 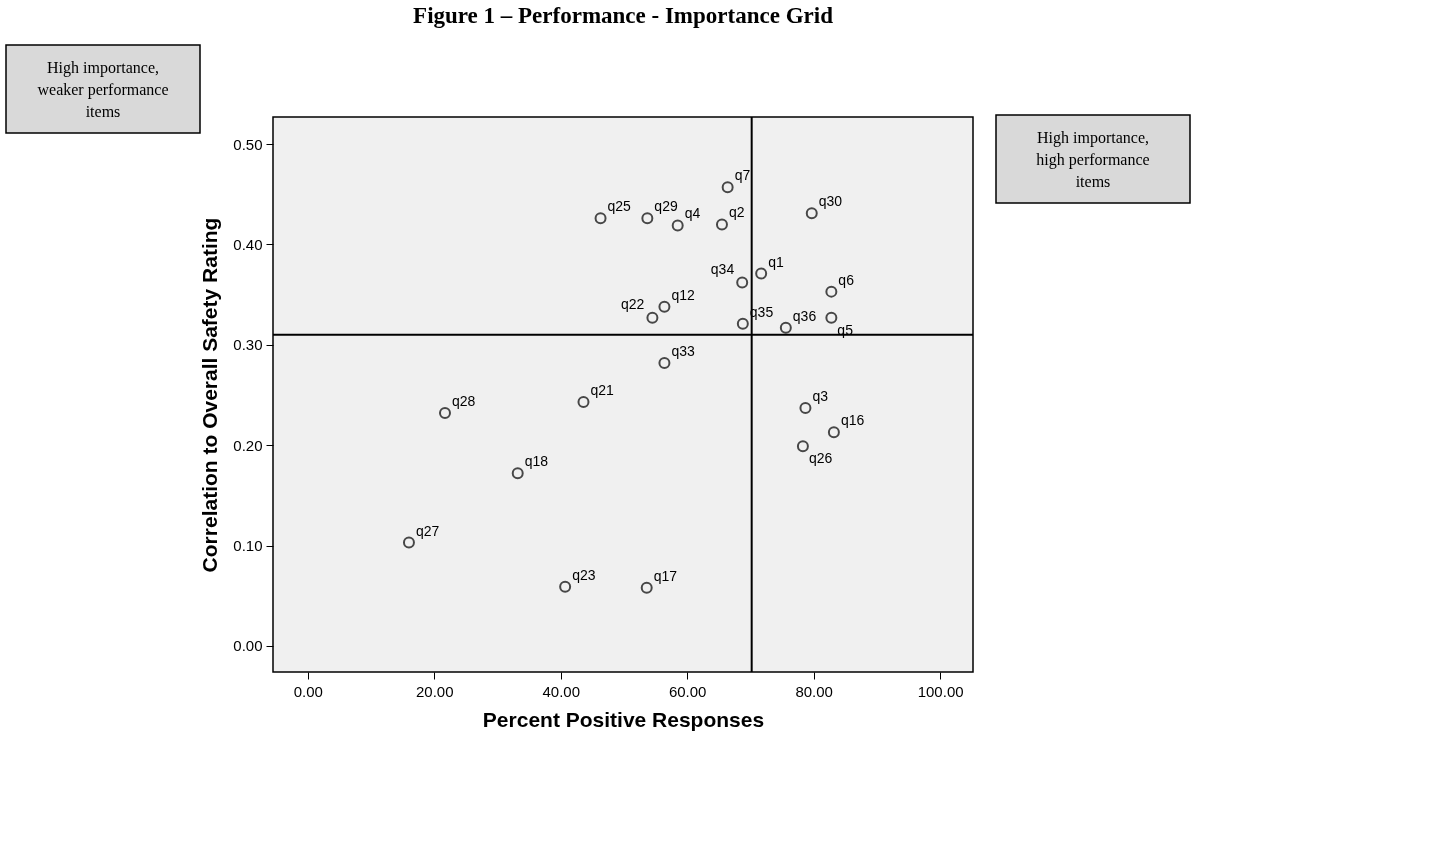 I want to click on x-tick-label: 20.00, so click(x=434, y=691).